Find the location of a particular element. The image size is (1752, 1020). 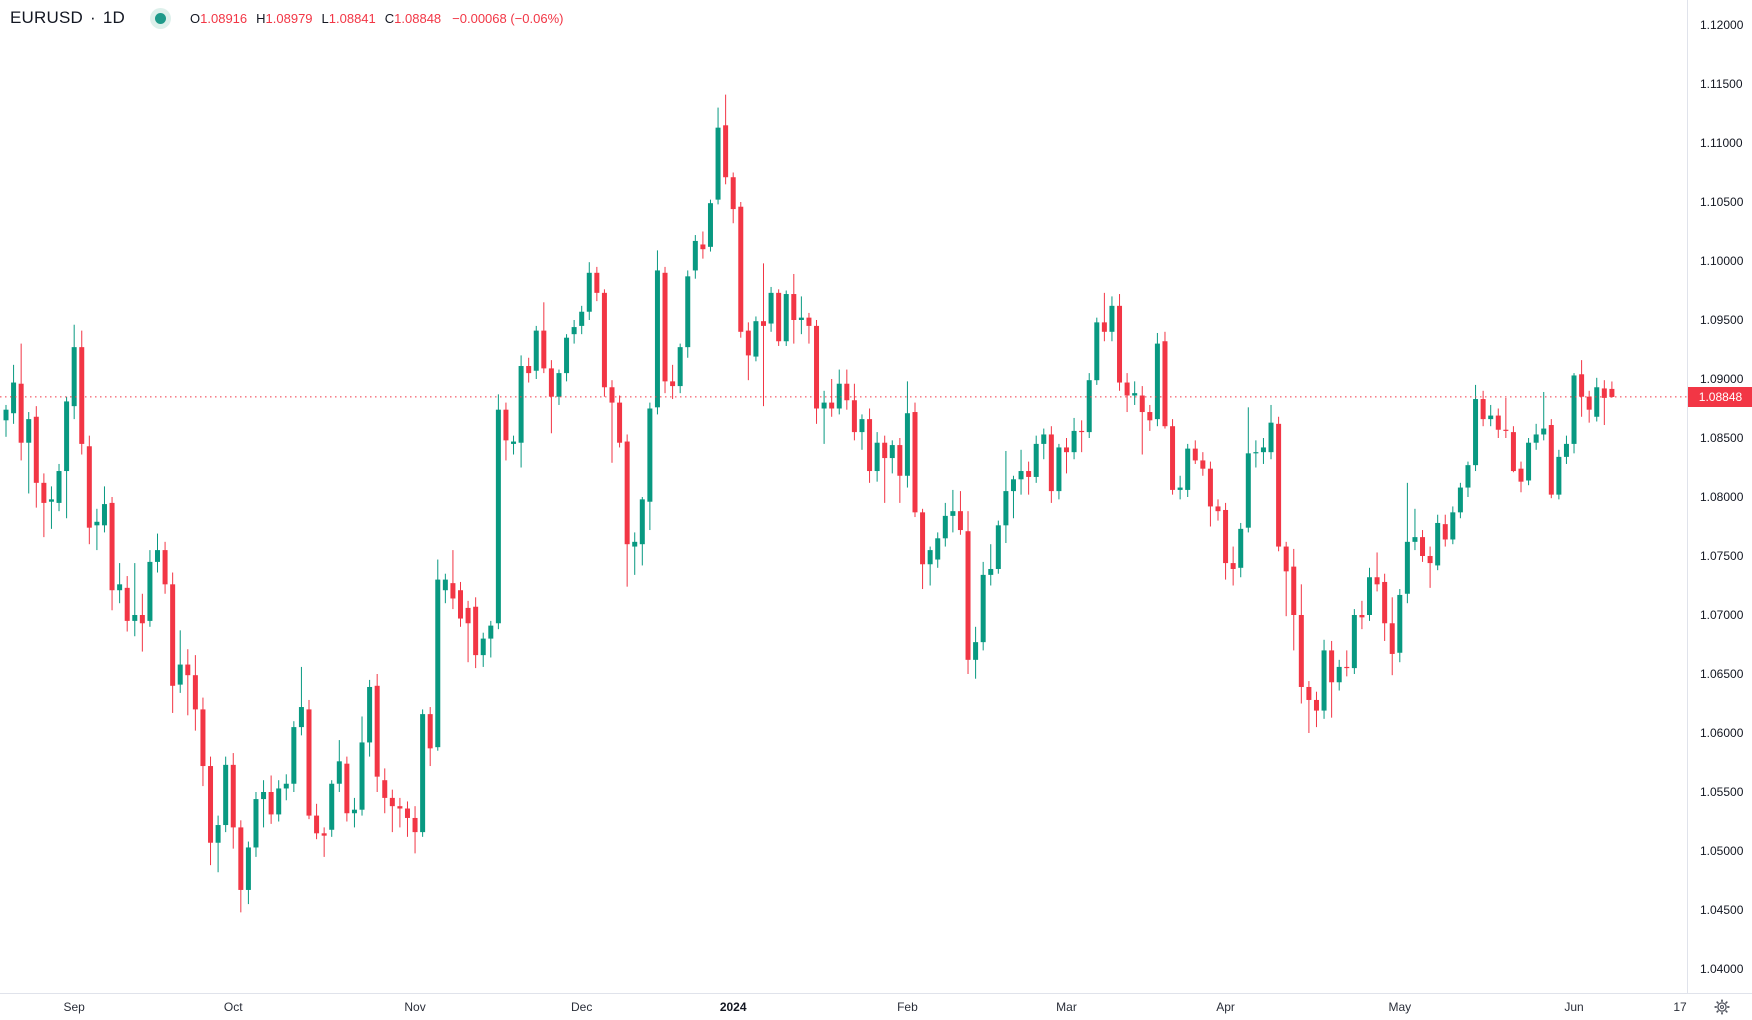

ohlc-high: H1.08979 is located at coordinates (284, 18).